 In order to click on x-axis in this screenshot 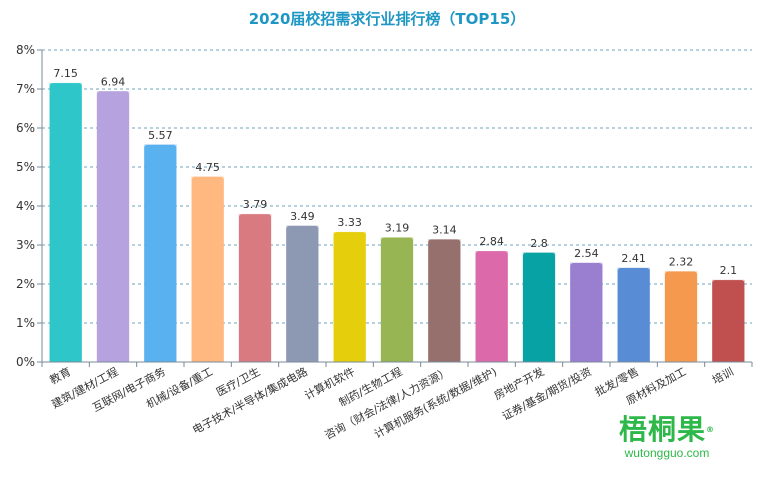, I will do `click(397, 364)`.